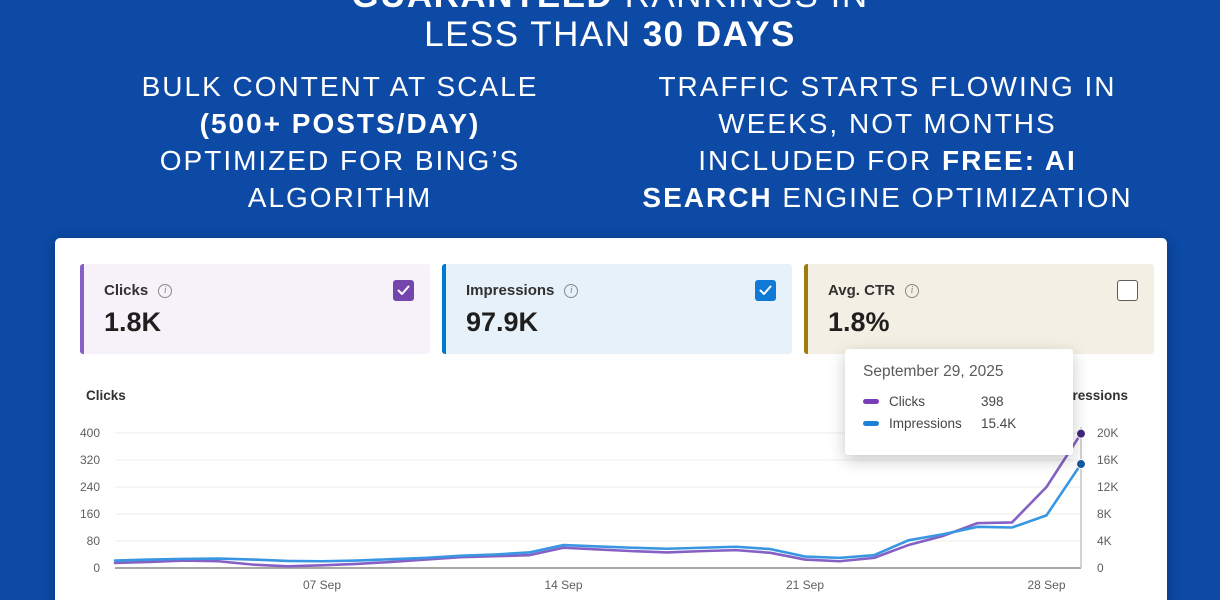 This screenshot has height=600, width=1220. I want to click on svg-text: 16K, so click(1107, 460).